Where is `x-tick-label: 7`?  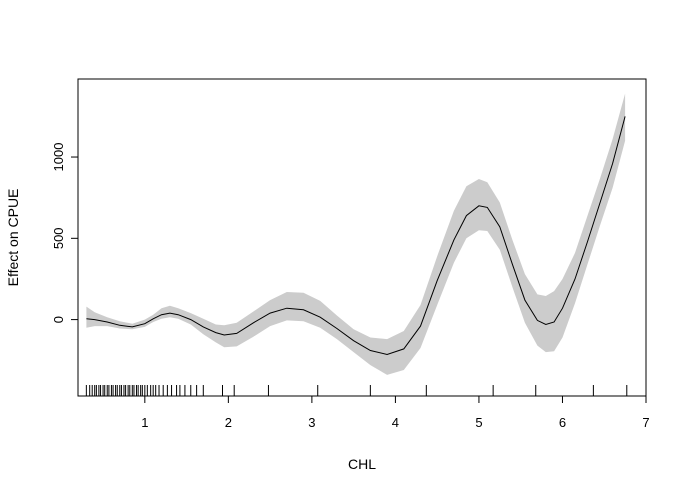 x-tick-label: 7 is located at coordinates (645, 422).